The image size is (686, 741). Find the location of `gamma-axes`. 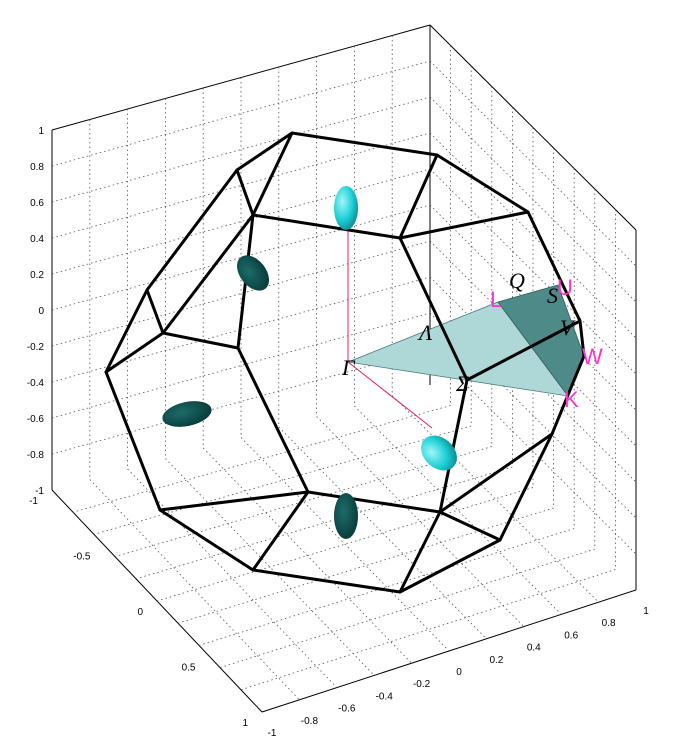

gamma-axes is located at coordinates (390, 328).